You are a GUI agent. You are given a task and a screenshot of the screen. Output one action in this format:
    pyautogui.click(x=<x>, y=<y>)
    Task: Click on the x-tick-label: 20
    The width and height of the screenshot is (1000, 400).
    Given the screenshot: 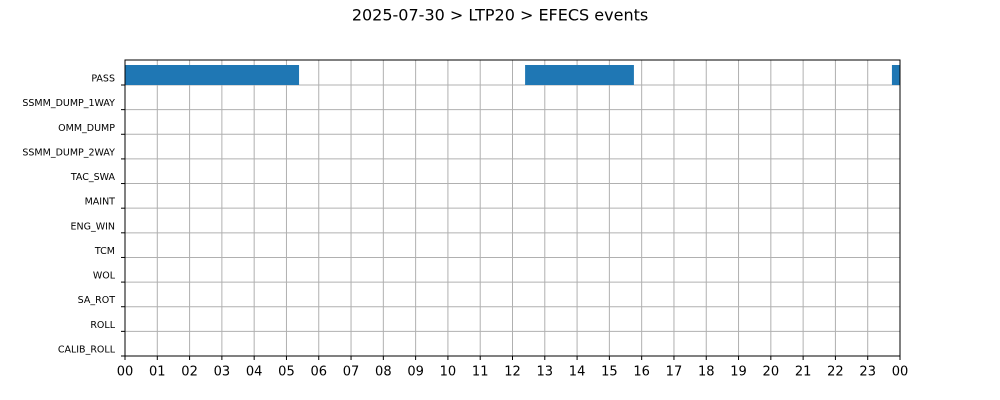 What is the action you would take?
    pyautogui.click(x=771, y=372)
    